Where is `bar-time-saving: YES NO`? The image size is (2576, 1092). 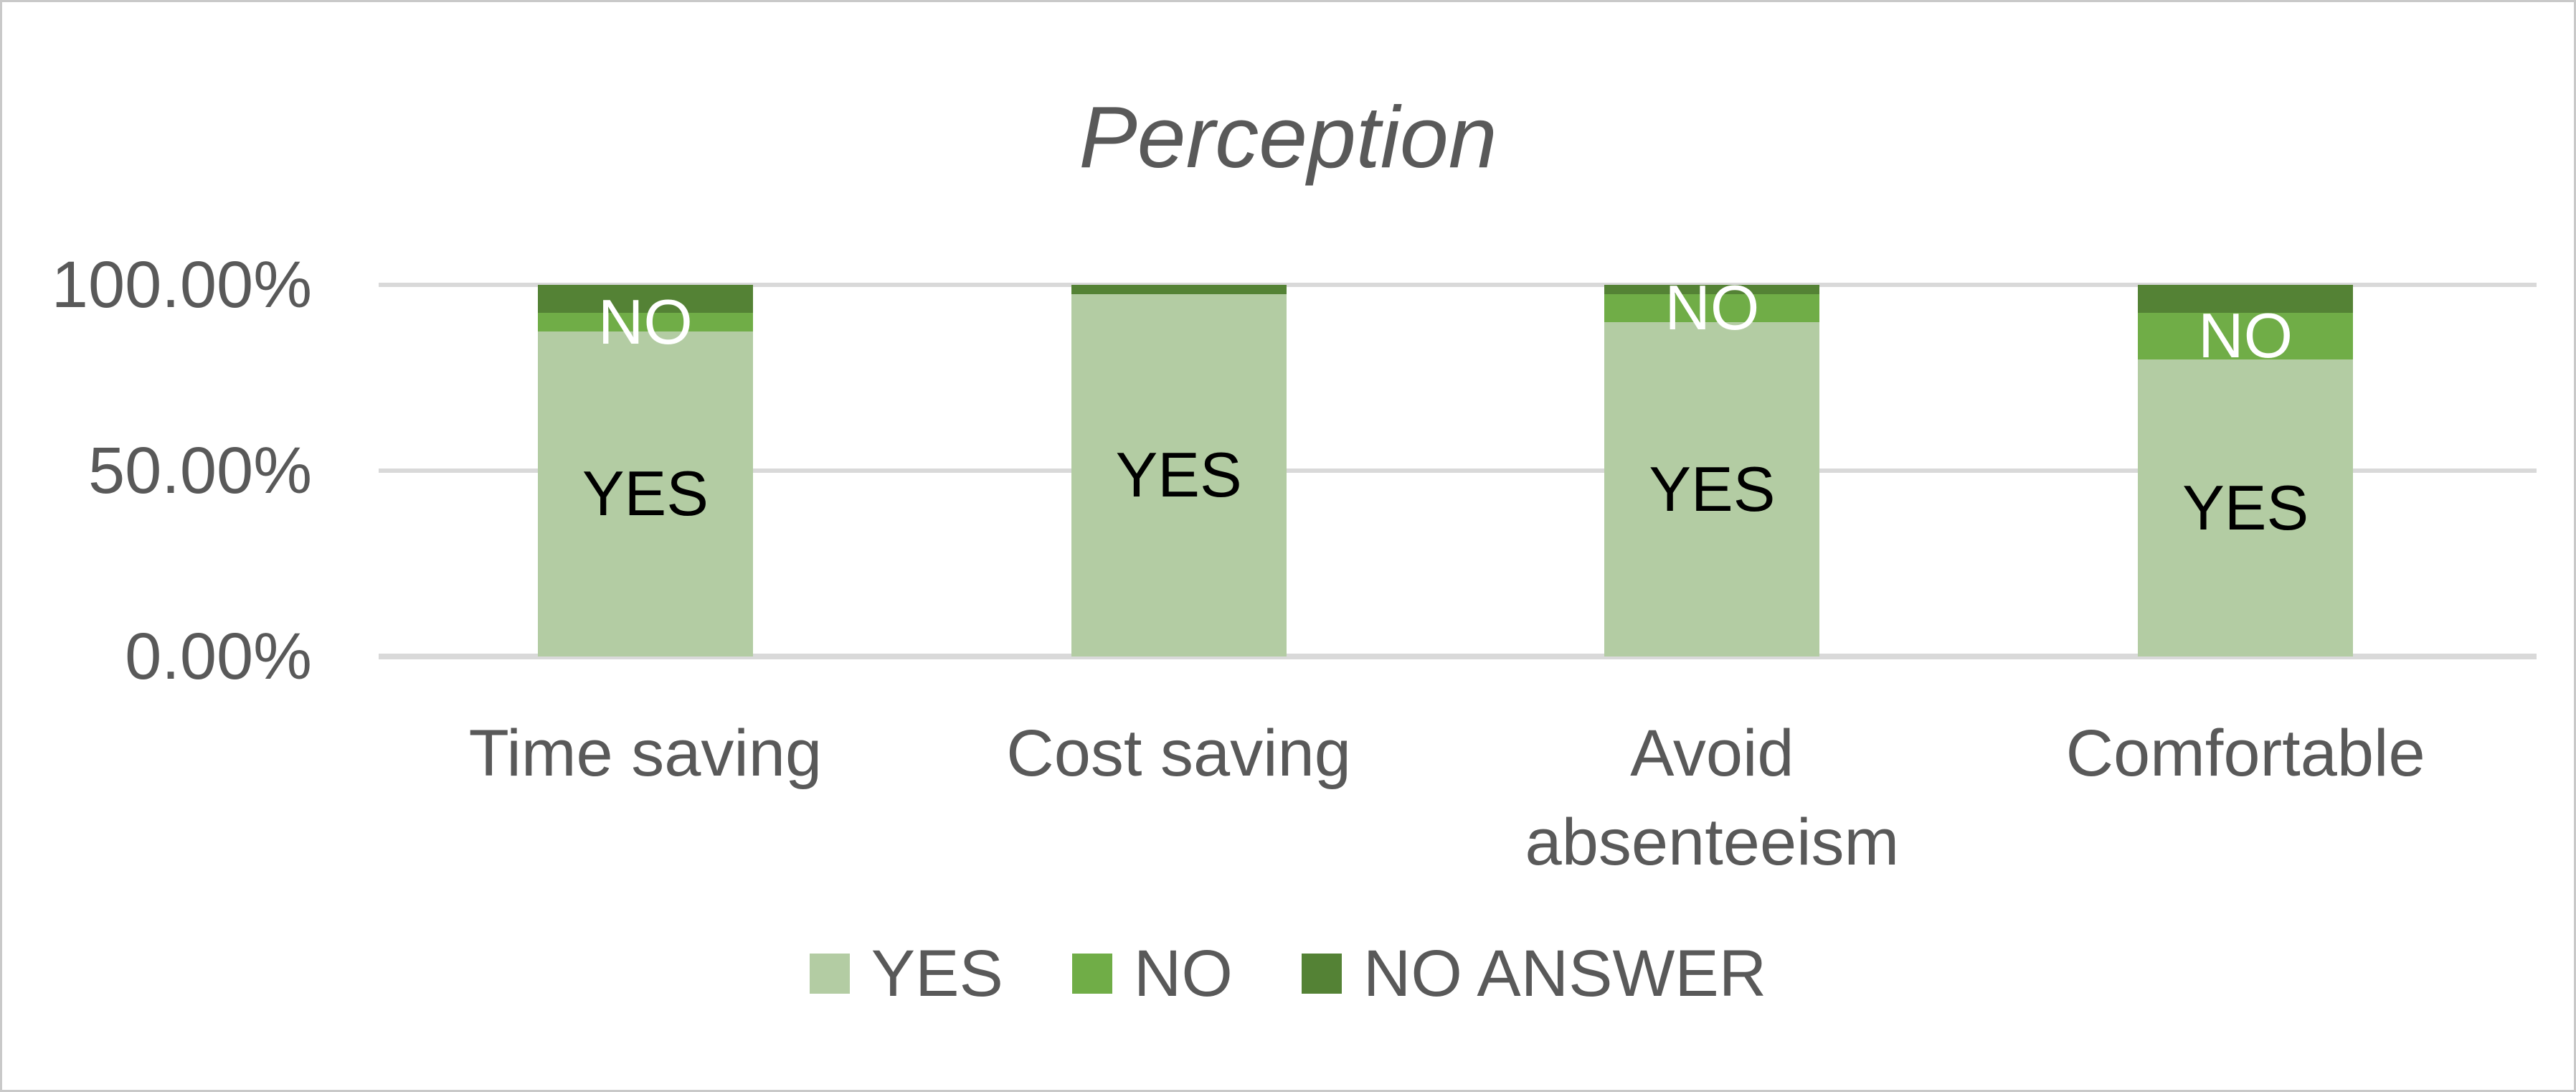 bar-time-saving: YES NO is located at coordinates (645, 470).